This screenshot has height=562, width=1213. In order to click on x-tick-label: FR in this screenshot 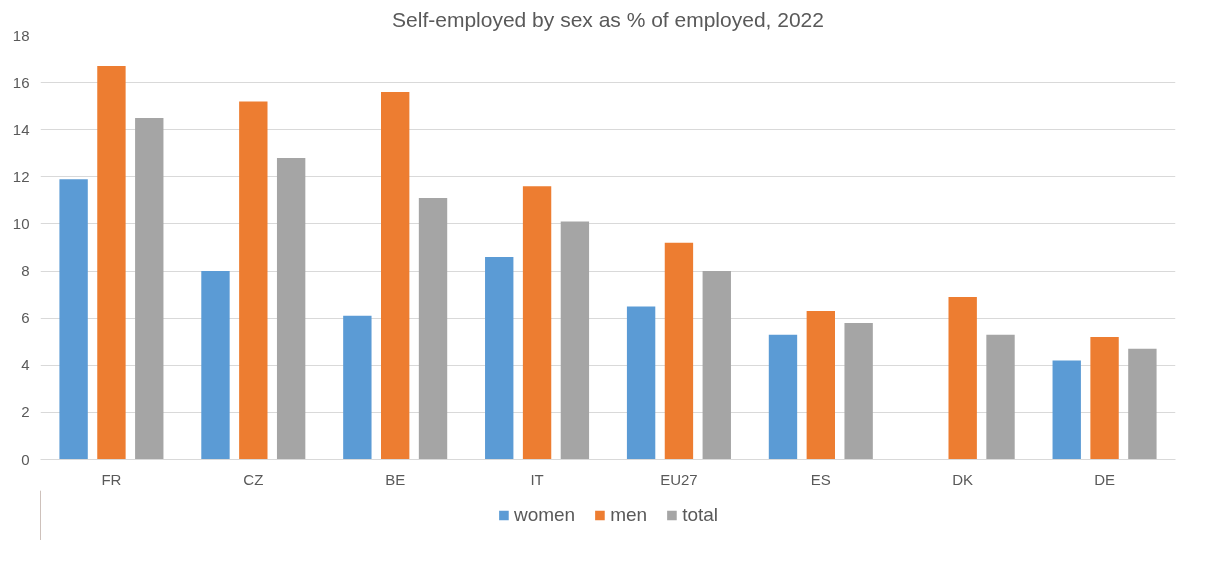, I will do `click(111, 479)`.